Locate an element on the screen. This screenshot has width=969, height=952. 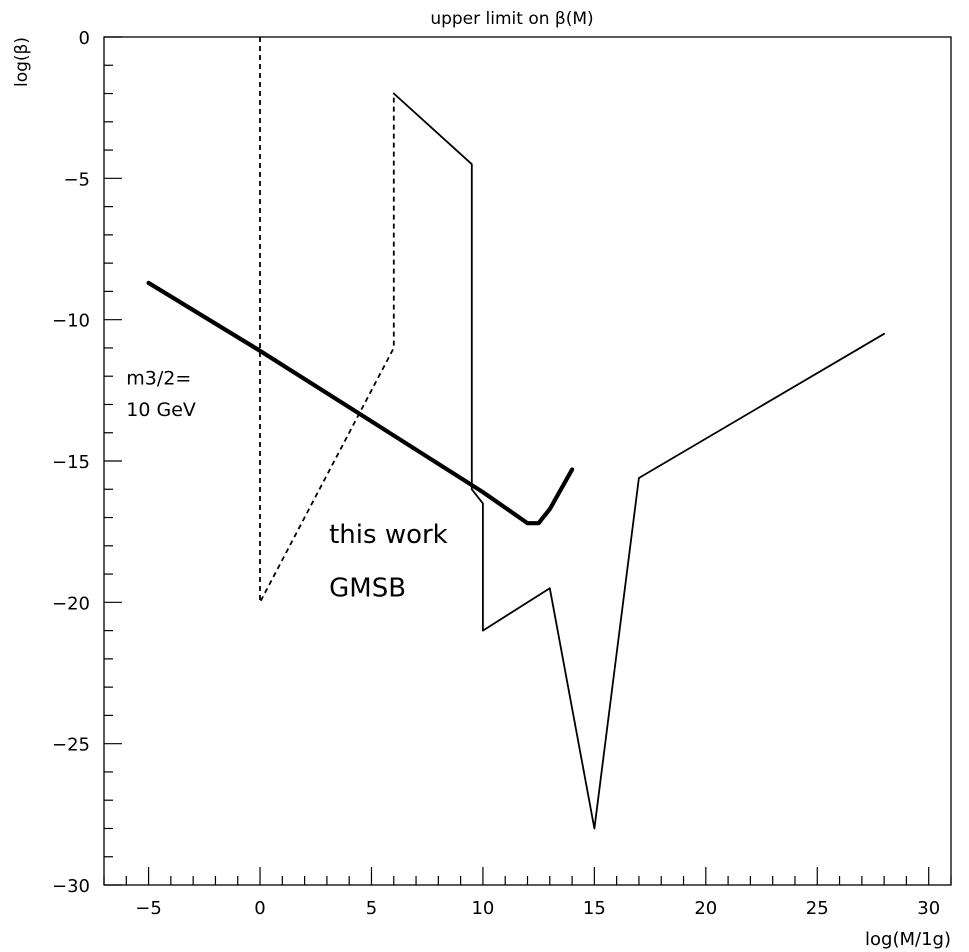
annotation-text: m3/2= is located at coordinates (158, 379).